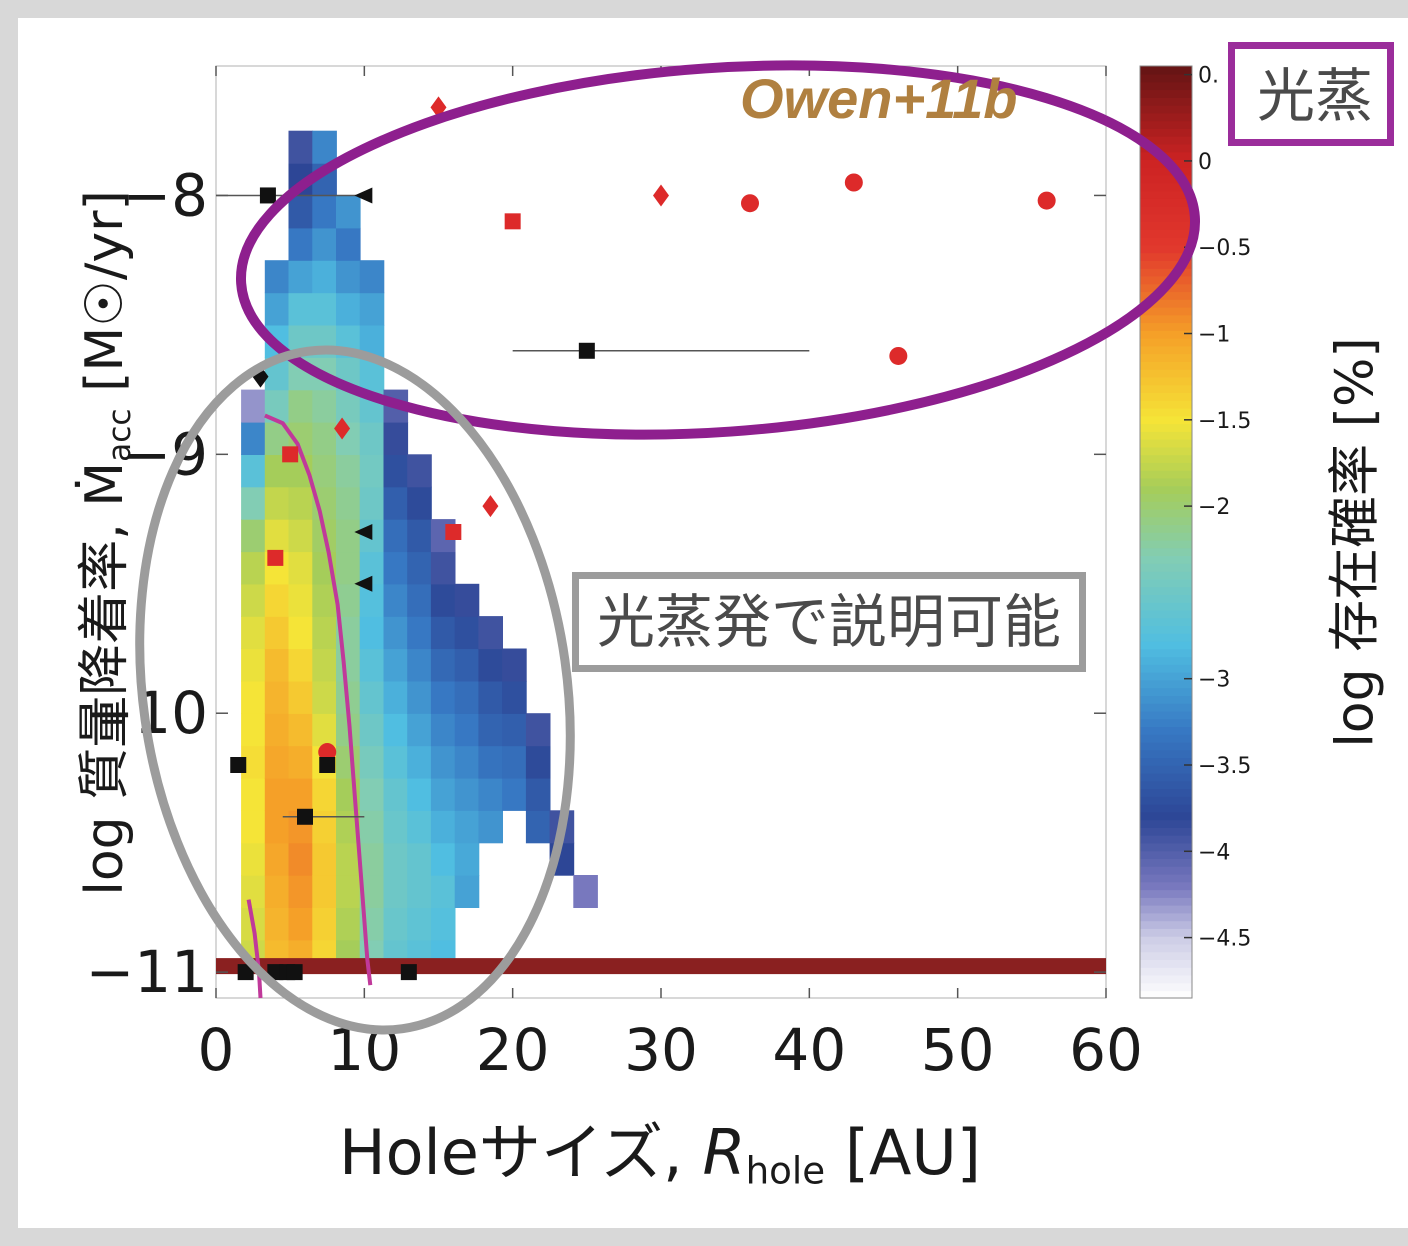 This screenshot has height=1246, width=1408. What do you see at coordinates (1205, 162) in the screenshot?
I see `colorbar-tick-label: 0` at bounding box center [1205, 162].